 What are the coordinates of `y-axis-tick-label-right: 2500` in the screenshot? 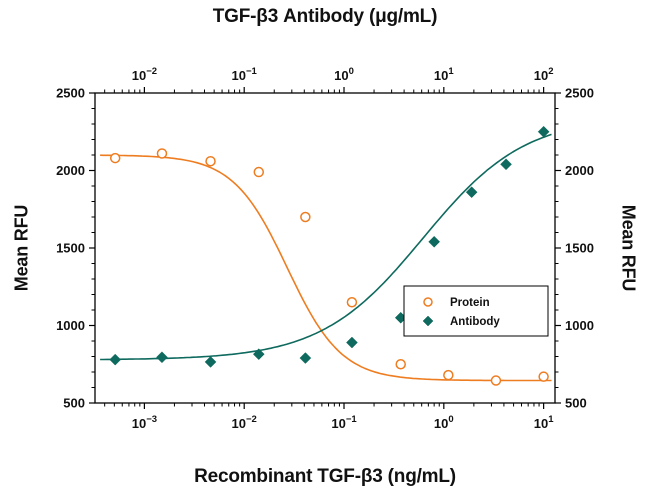 It's located at (579, 93).